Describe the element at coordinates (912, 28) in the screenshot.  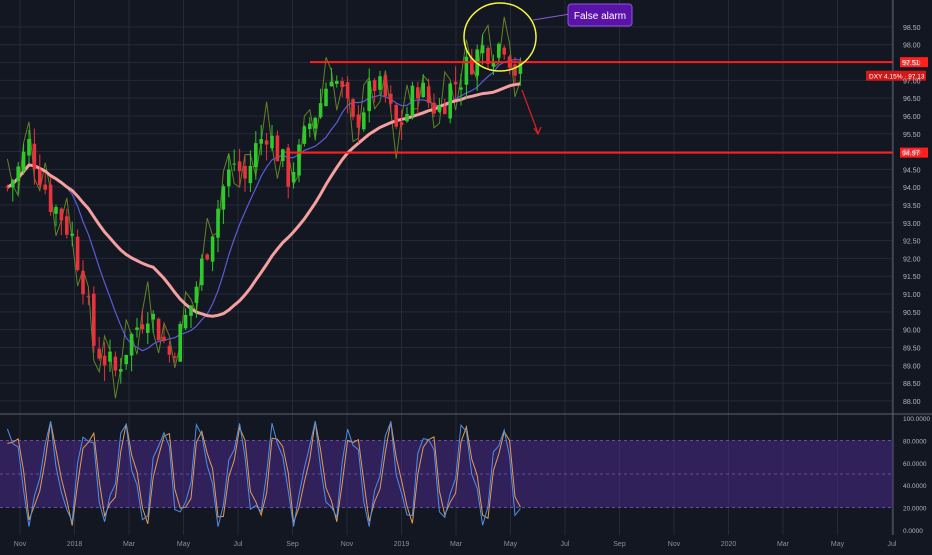
I see `price-tick-label: 98.50` at that location.